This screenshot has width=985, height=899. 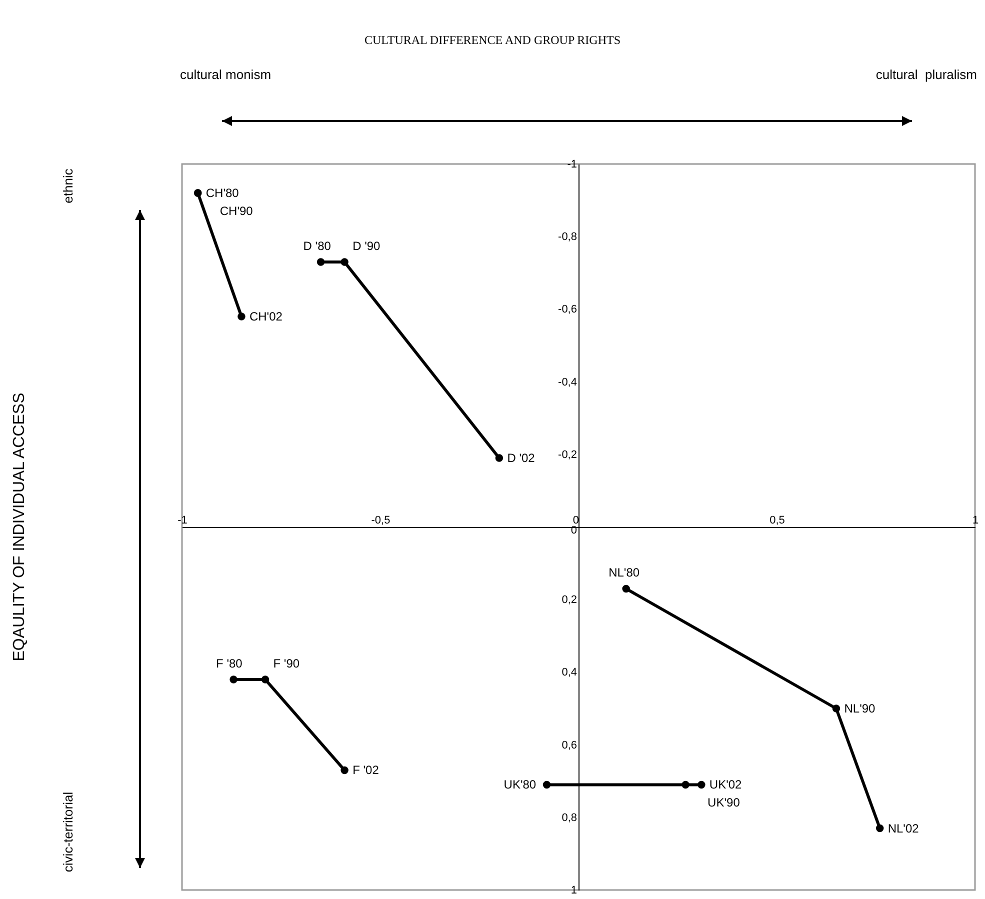 What do you see at coordinates (68, 832) in the screenshot?
I see `text: civic-territorial` at bounding box center [68, 832].